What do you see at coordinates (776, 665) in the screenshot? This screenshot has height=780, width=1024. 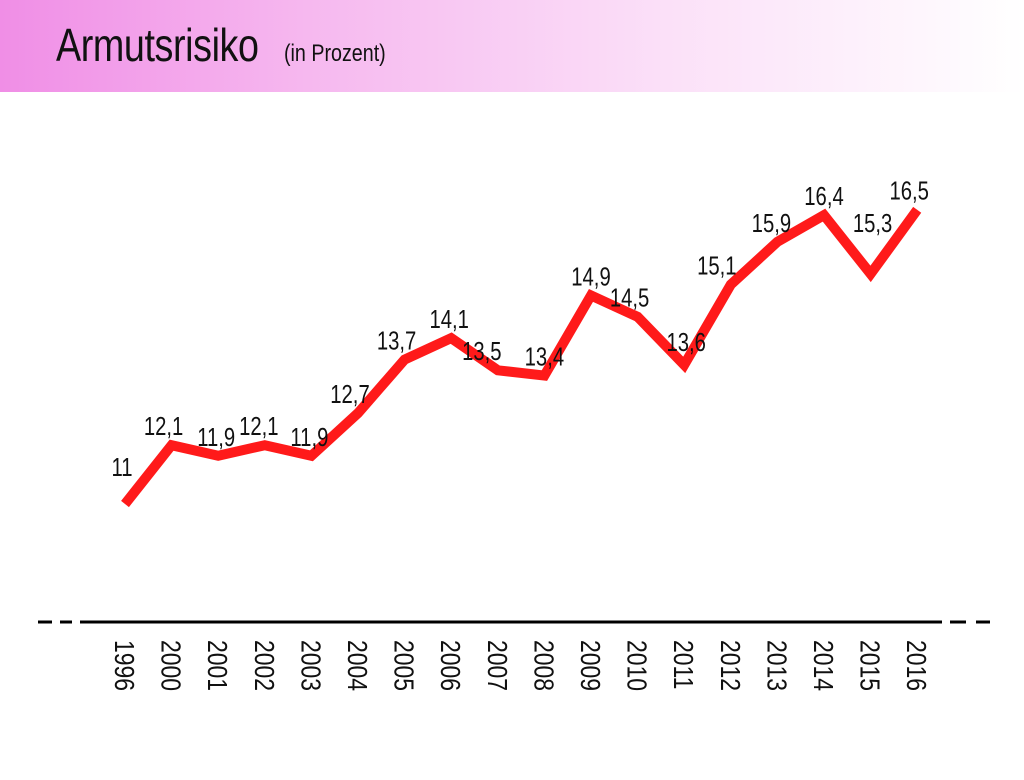 I see `x-tick-label: 2013` at bounding box center [776, 665].